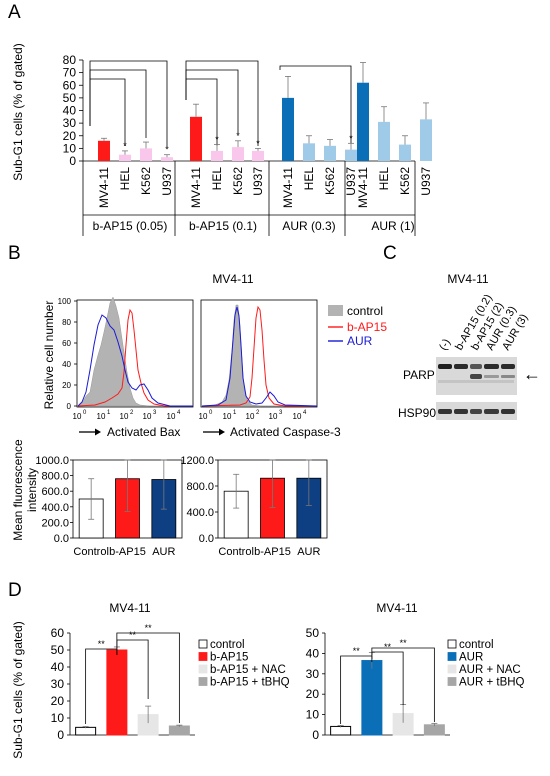  What do you see at coordinates (232, 279) in the screenshot?
I see `panel-b-title: MV4-11` at bounding box center [232, 279].